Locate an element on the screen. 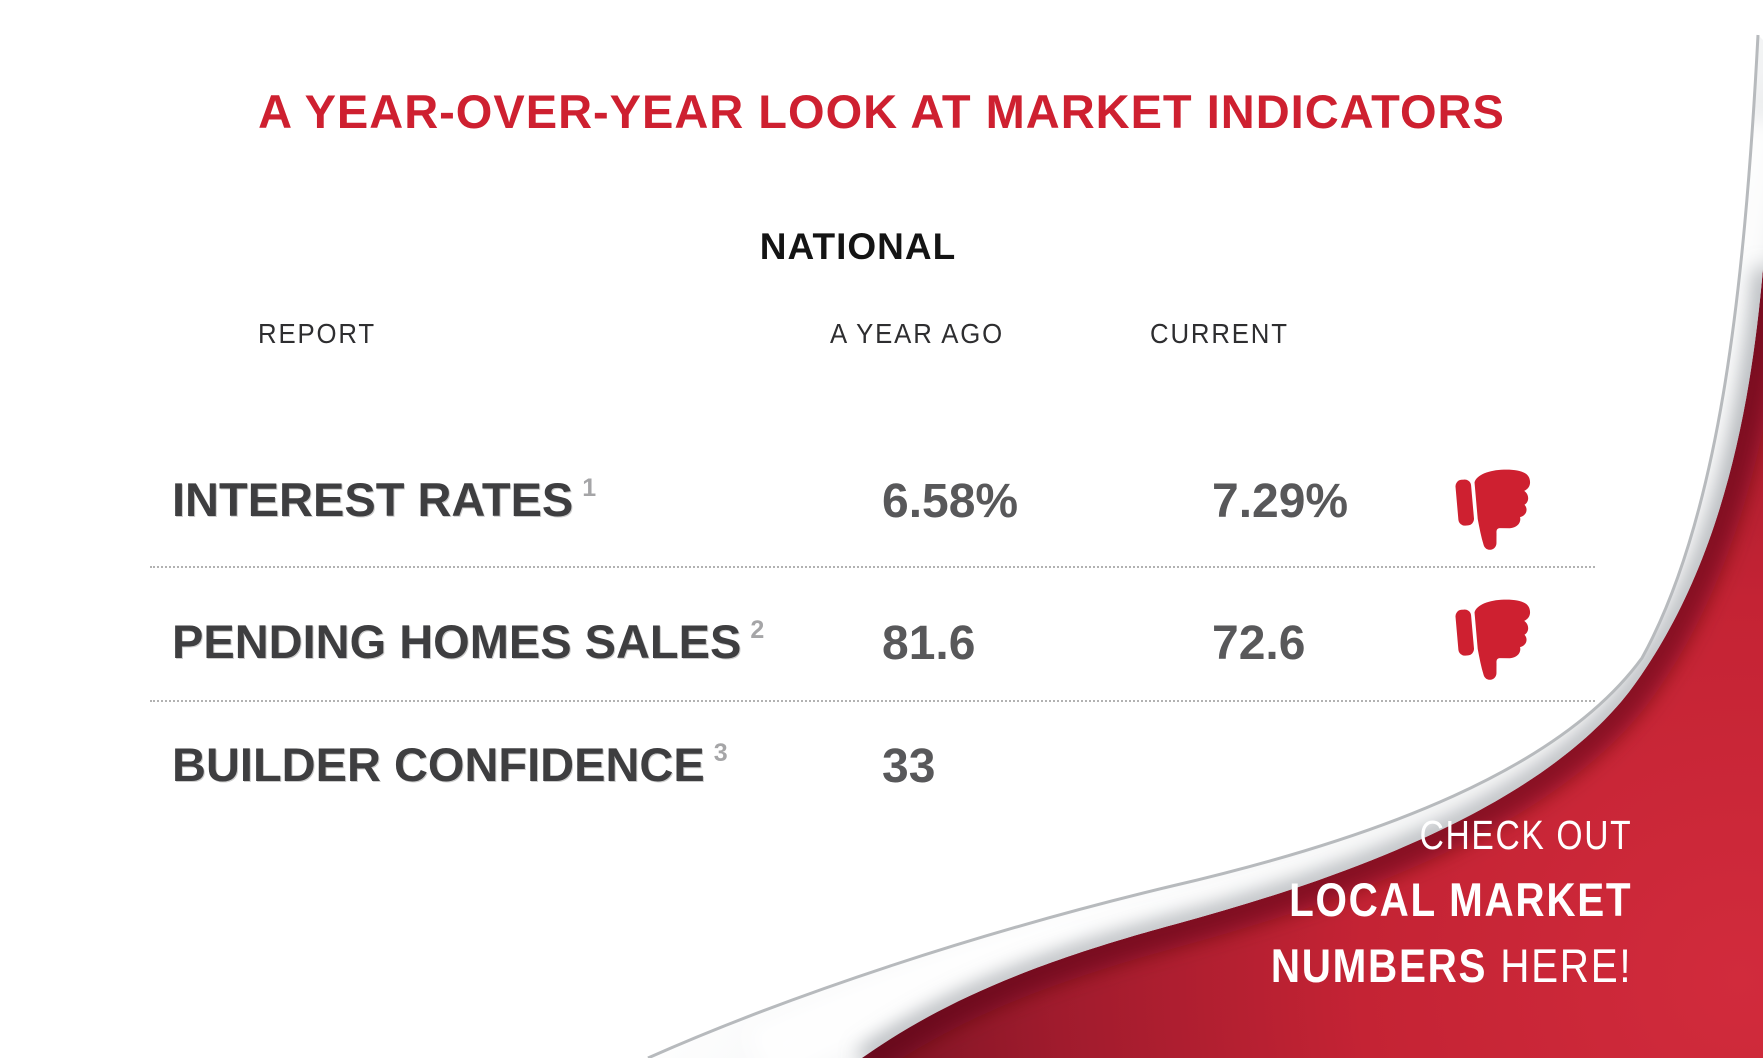  row-label: INTEREST RATES 1 is located at coordinates (384, 499).